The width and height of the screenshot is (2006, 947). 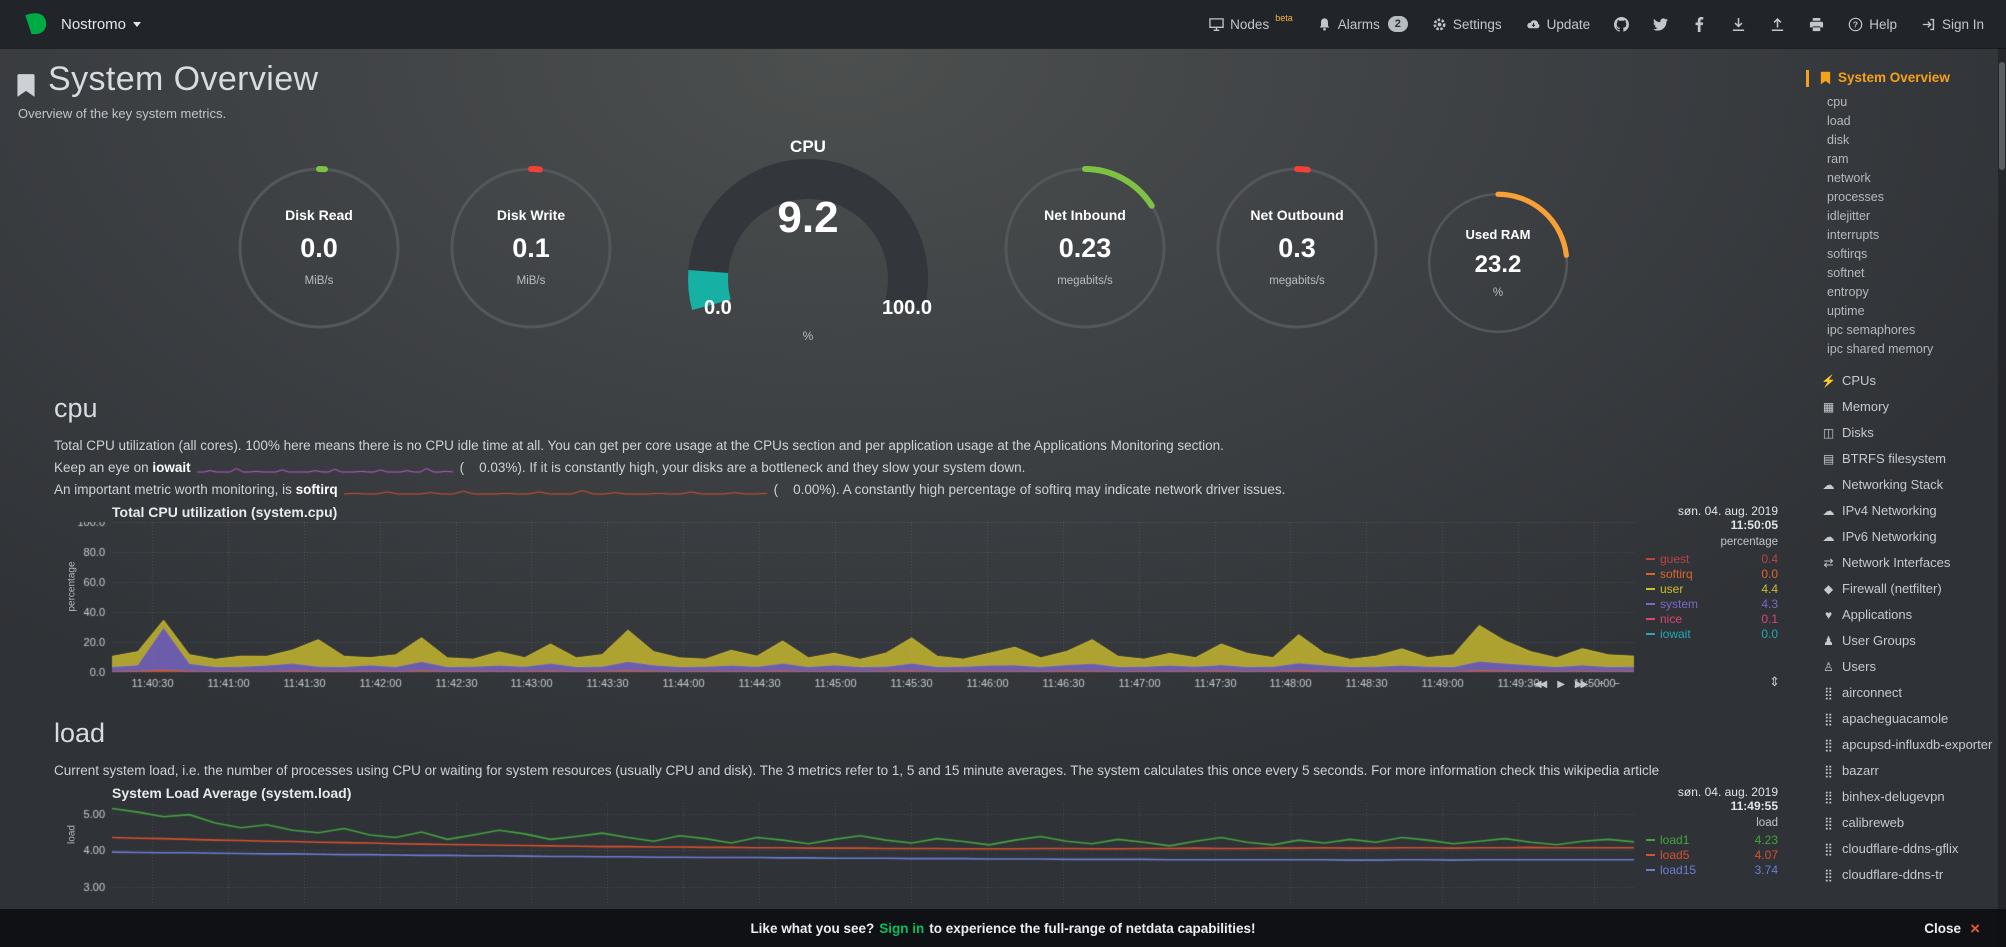 I want to click on sidebar-subitem: softirqs, so click(x=1847, y=254).